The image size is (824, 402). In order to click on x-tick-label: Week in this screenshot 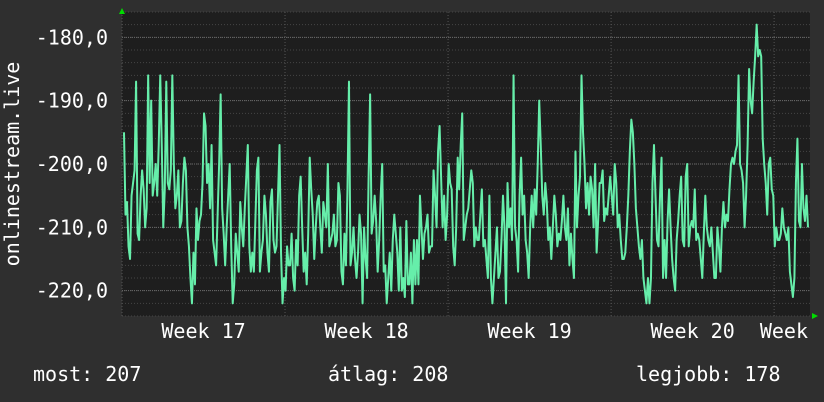, I will do `click(784, 331)`.